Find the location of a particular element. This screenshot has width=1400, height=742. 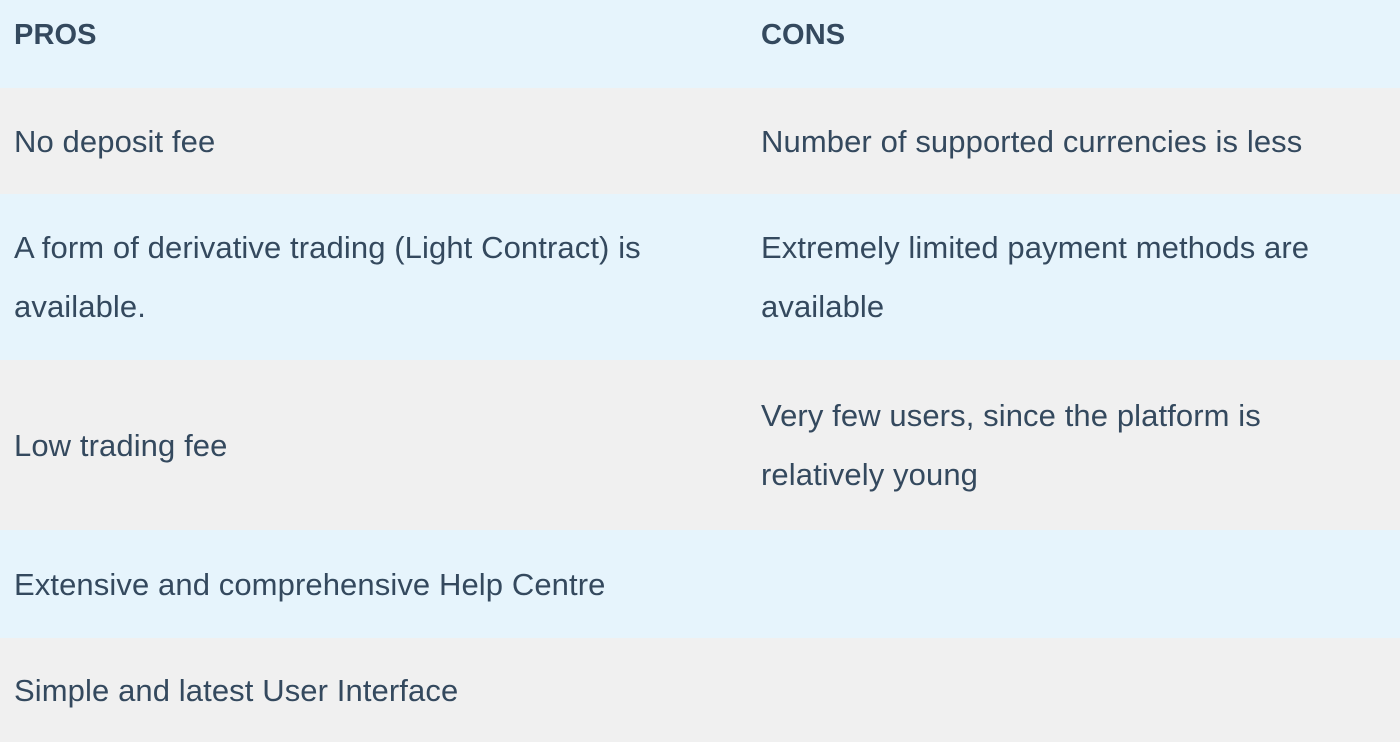

pros-cell: No deposit fee is located at coordinates (373, 141).